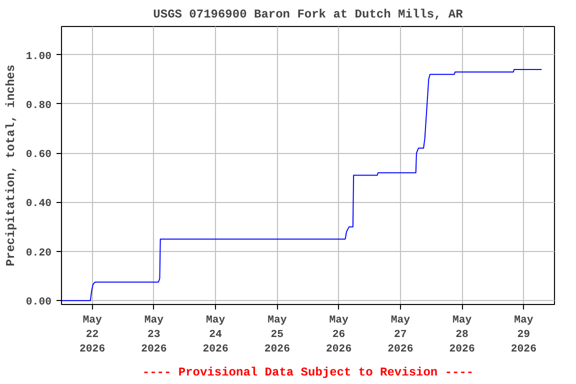  Describe the element at coordinates (39, 253) in the screenshot. I see `y-tick-label: 0.20` at that location.